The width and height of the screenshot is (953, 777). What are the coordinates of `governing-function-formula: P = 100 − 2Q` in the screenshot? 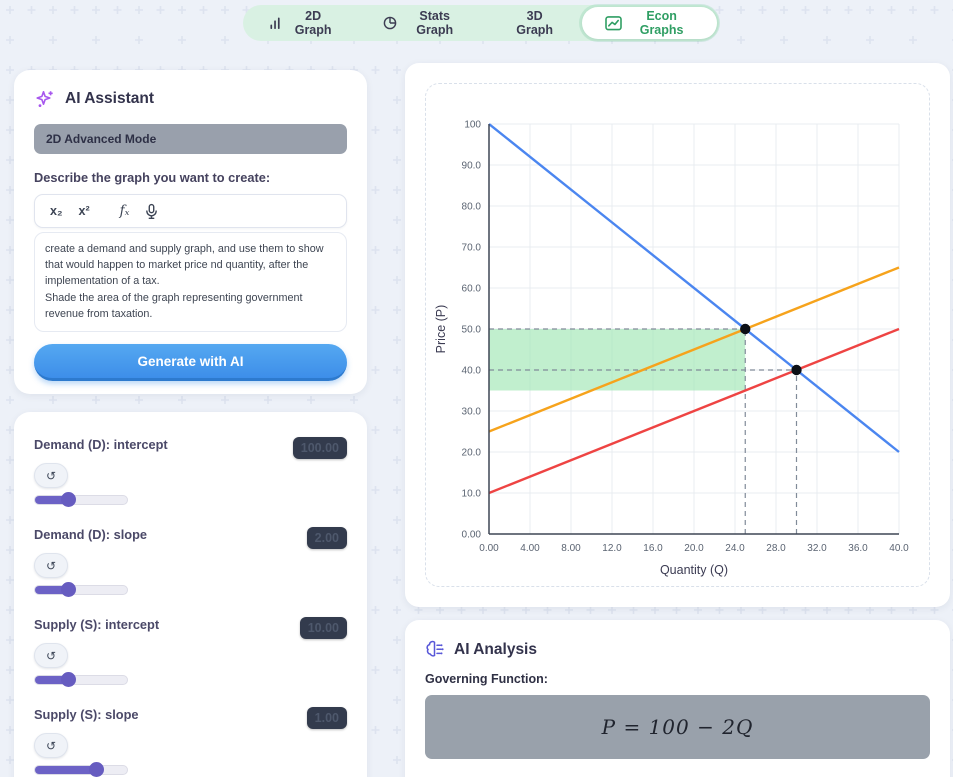 It's located at (677, 727).